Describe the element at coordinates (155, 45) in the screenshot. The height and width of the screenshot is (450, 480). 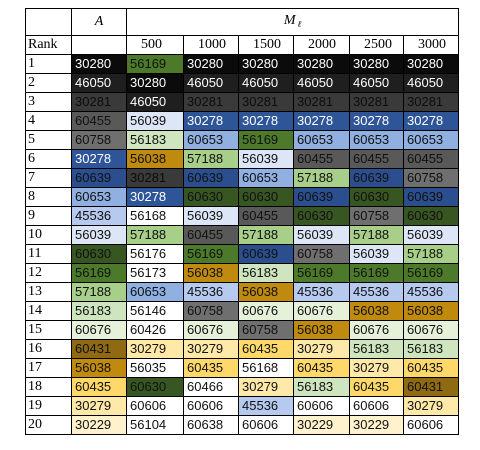
I see `level-header: 500` at that location.